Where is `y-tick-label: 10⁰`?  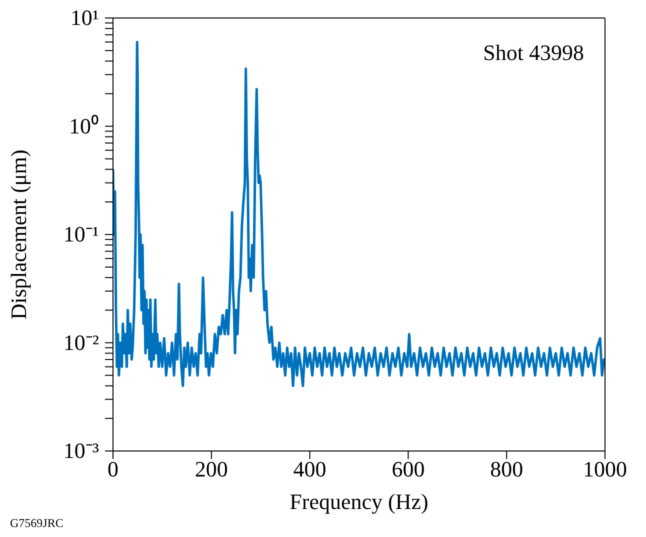
y-tick-label: 10⁰ is located at coordinates (84, 125).